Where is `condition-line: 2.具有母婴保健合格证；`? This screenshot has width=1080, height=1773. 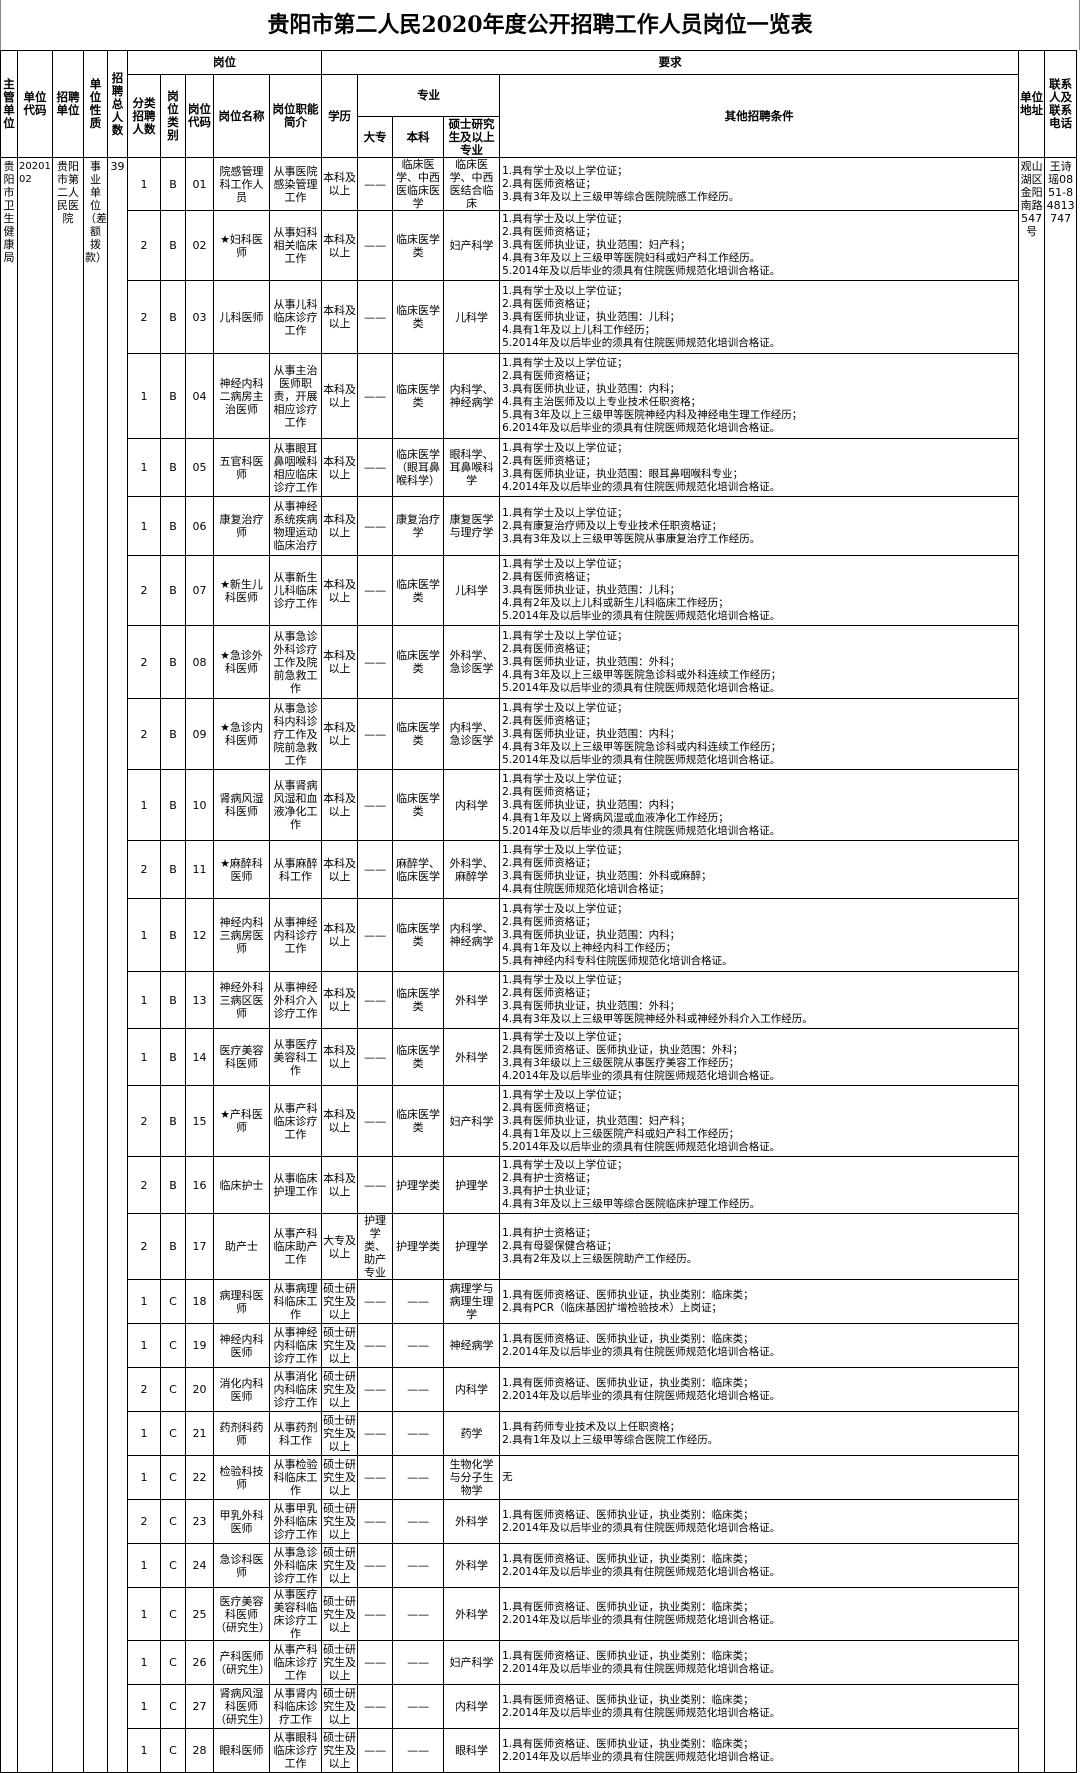 condition-line: 2.具有母婴保健合格证； is located at coordinates (560, 1246).